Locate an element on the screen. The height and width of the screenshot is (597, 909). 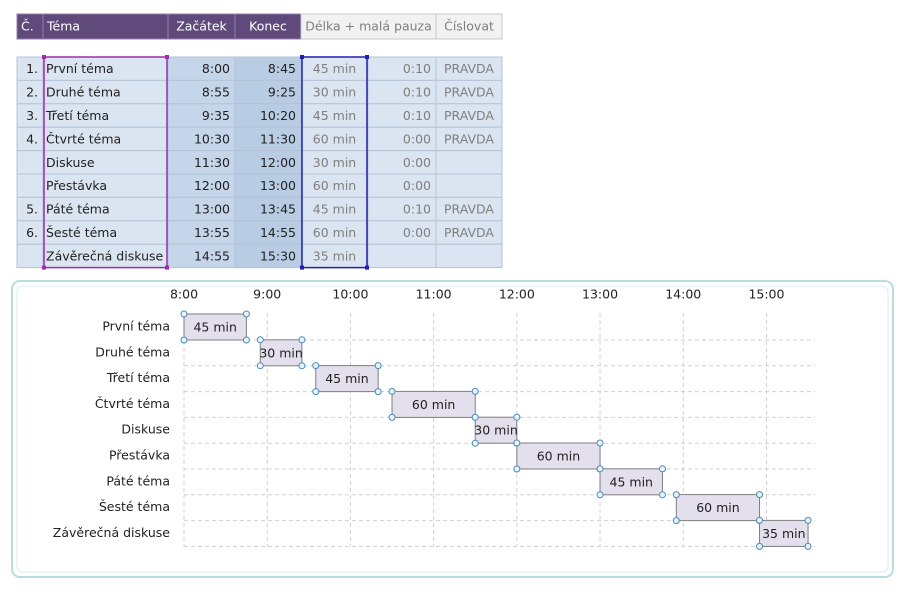
header-text: Č. is located at coordinates (27, 26).